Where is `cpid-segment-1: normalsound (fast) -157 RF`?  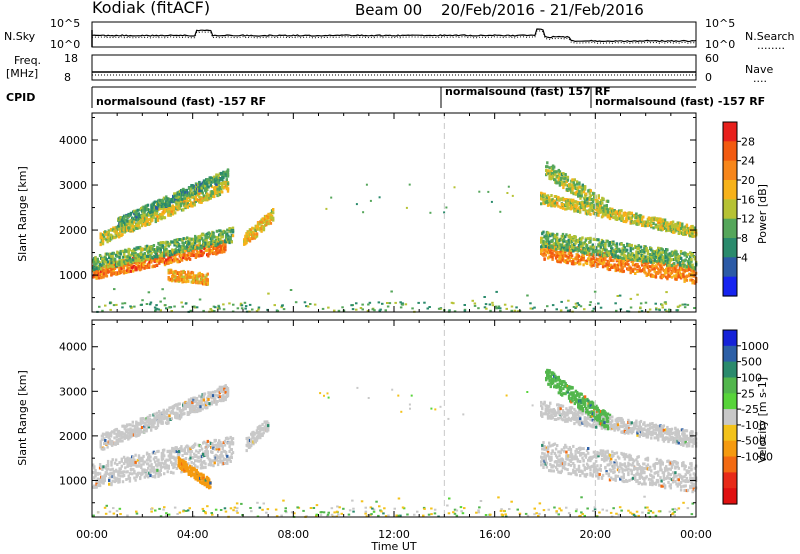 cpid-segment-1: normalsound (fast) -157 RF is located at coordinates (181, 101).